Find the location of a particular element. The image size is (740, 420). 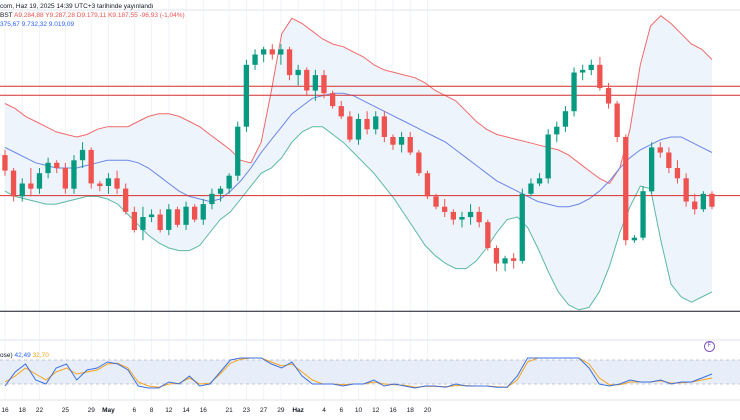

date-tick-label: 22 is located at coordinates (40, 410).